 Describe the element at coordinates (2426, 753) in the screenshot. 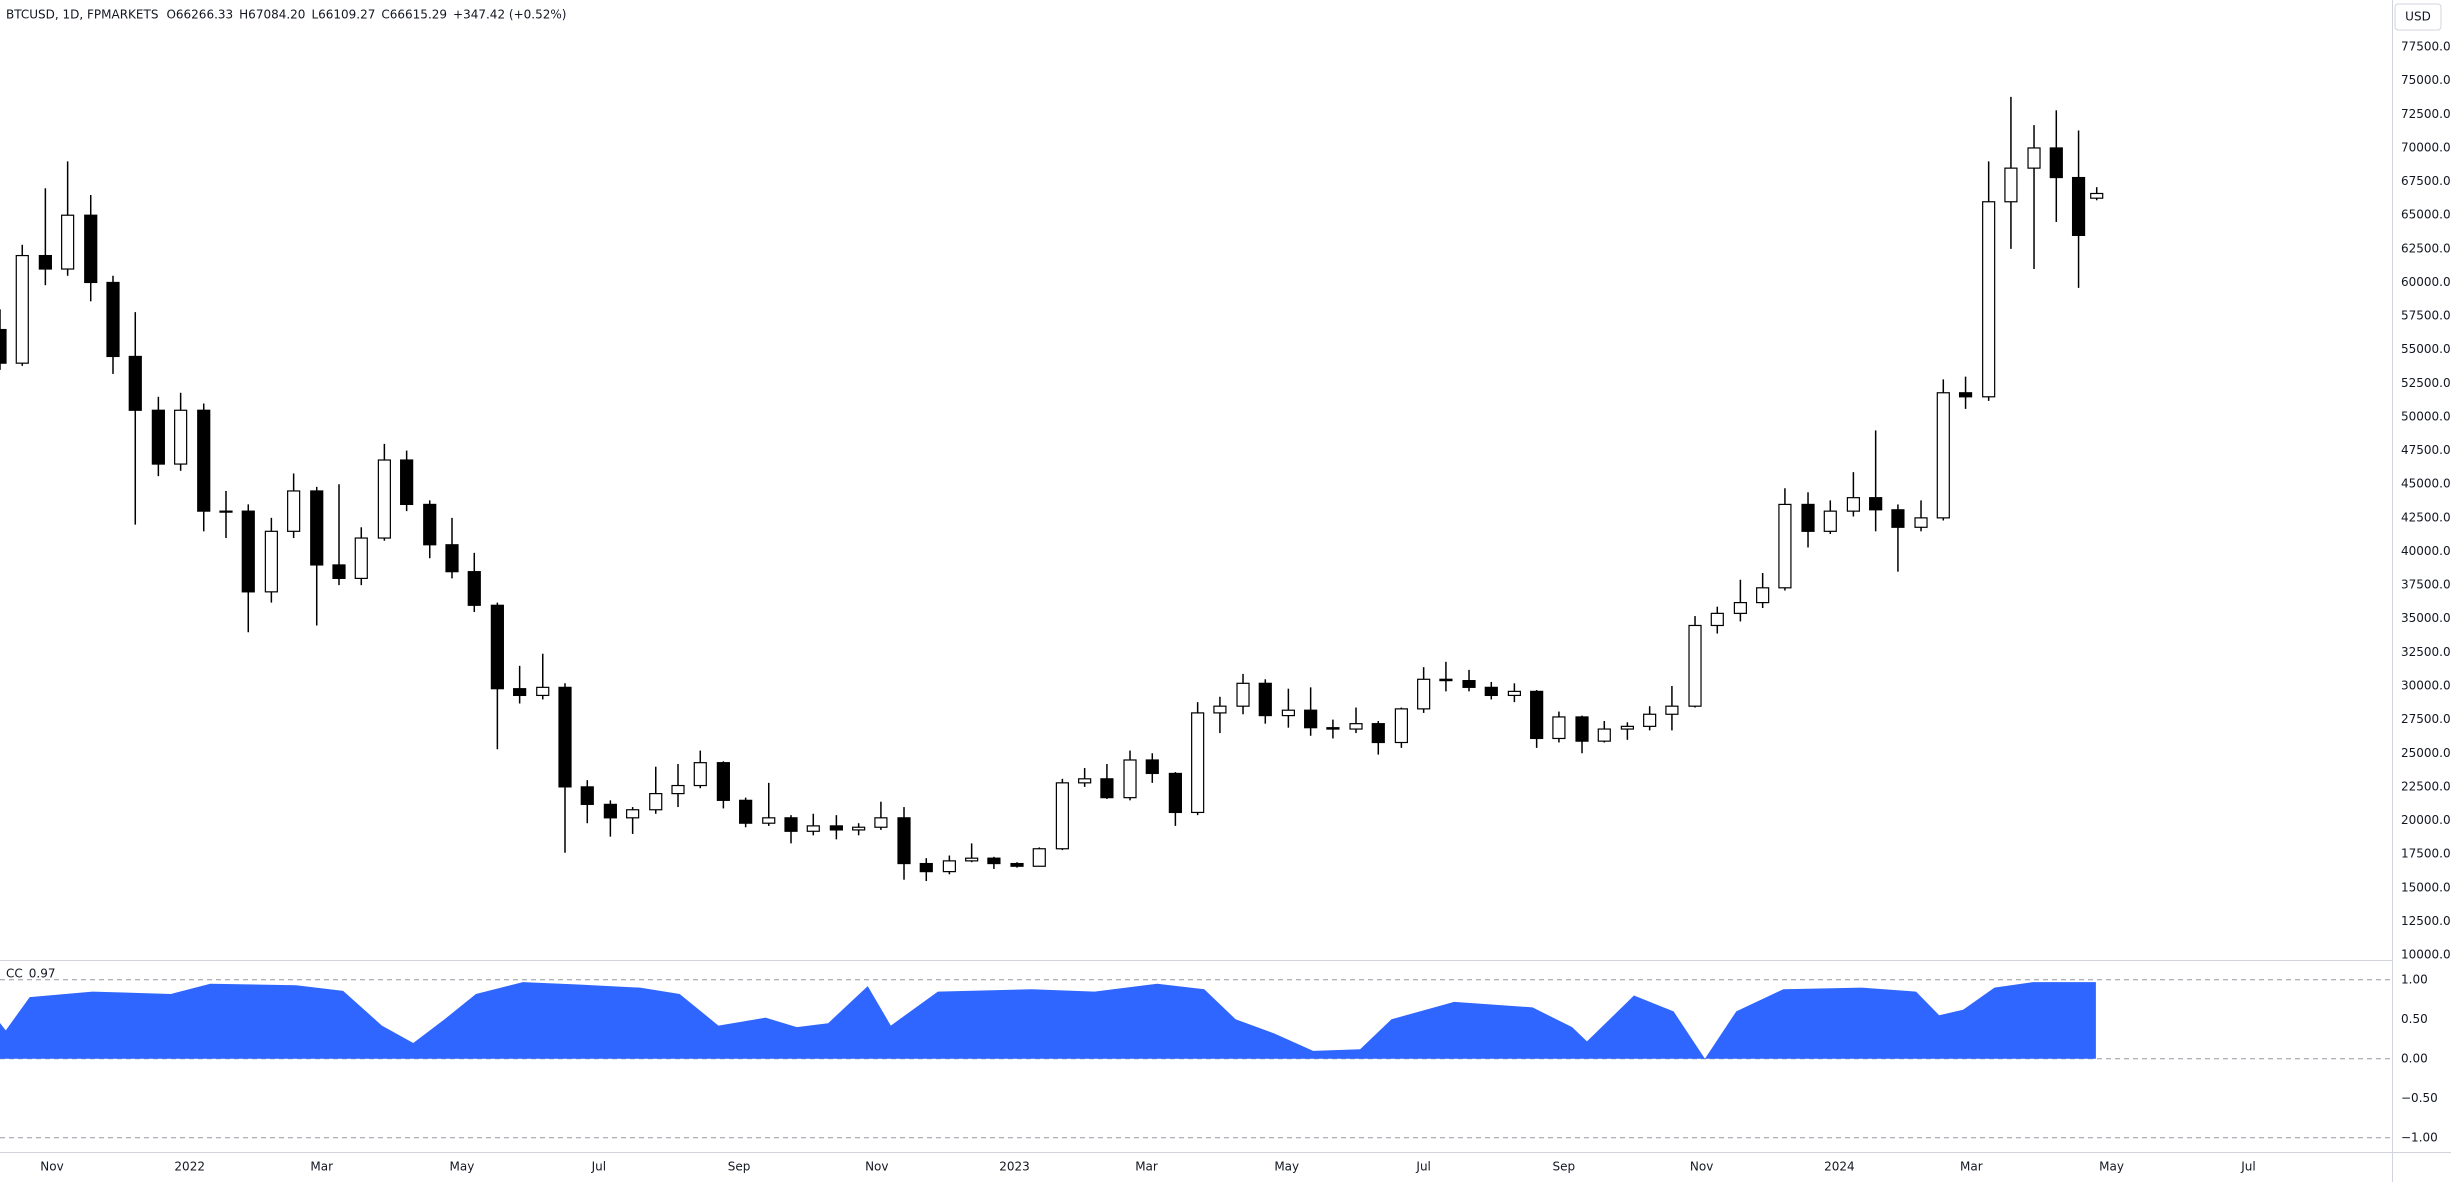

I see `y-tick-label: 25000.00` at that location.